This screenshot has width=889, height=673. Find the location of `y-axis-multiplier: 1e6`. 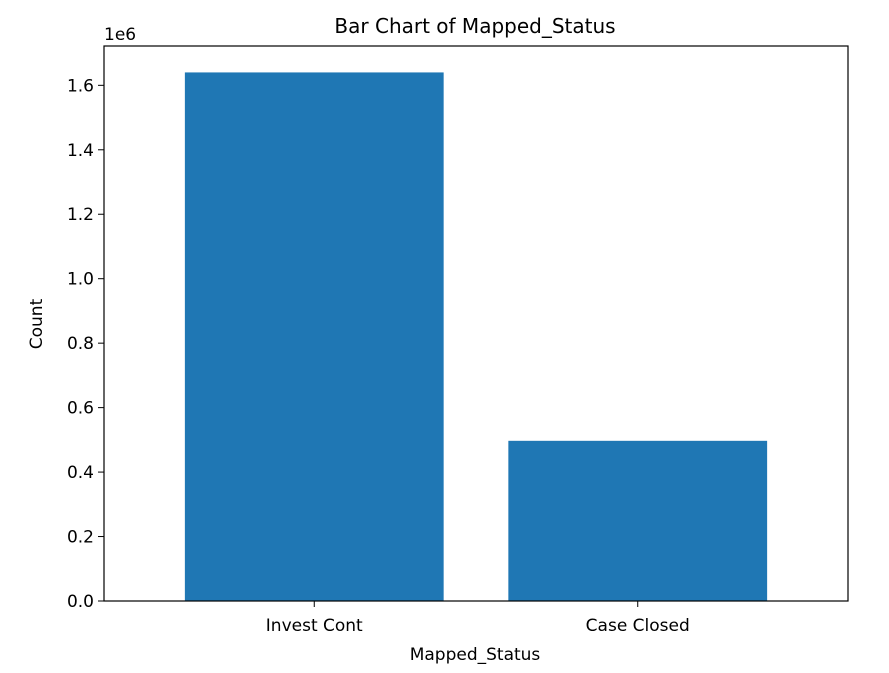

y-axis-multiplier: 1e6 is located at coordinates (120, 35).